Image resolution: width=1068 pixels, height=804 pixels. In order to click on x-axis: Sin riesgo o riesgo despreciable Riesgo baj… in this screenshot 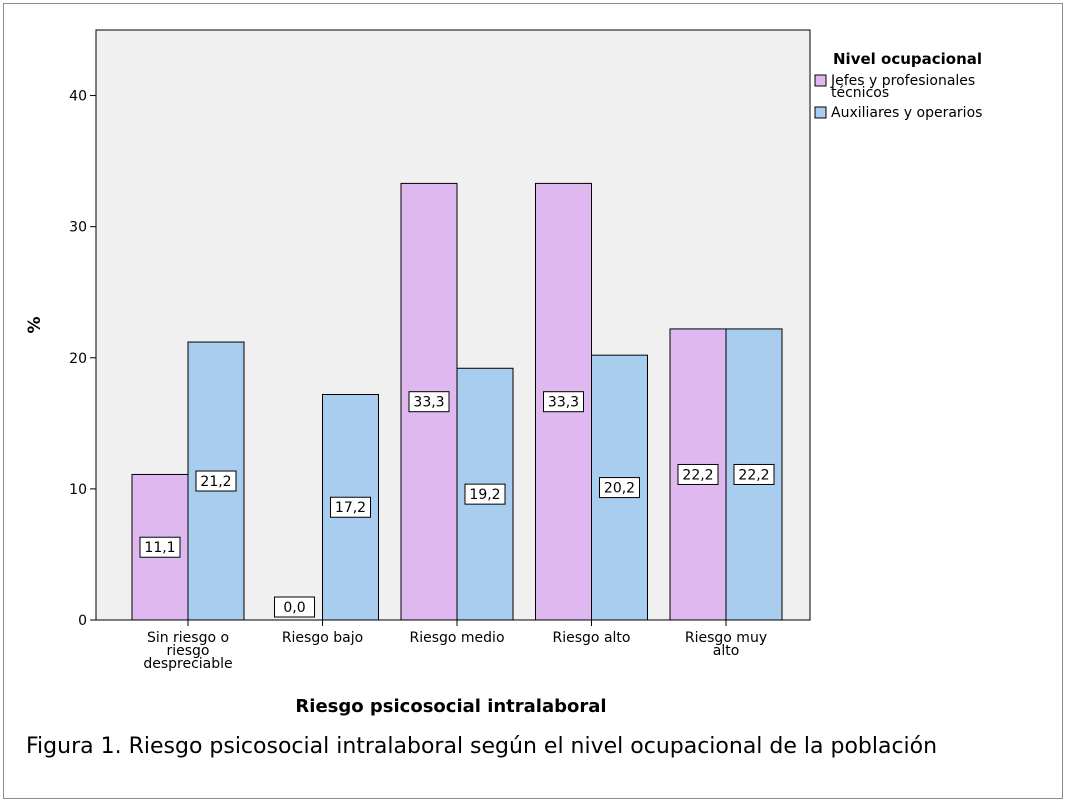, I will do `click(453, 645)`.